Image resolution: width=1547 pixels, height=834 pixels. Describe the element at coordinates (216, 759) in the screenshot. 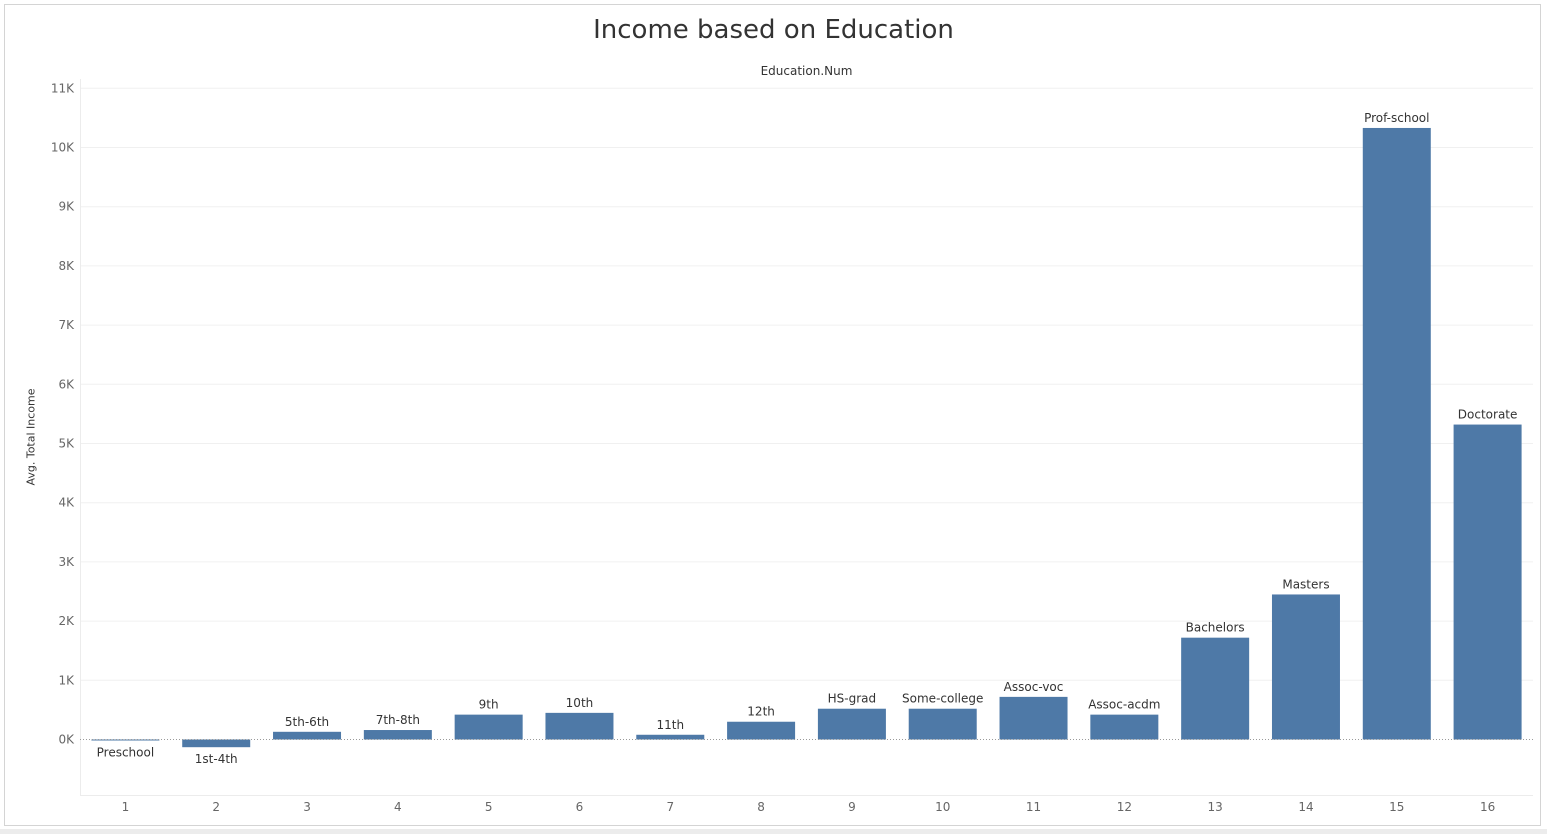

I see `bar-data-label: 1st-4th` at that location.